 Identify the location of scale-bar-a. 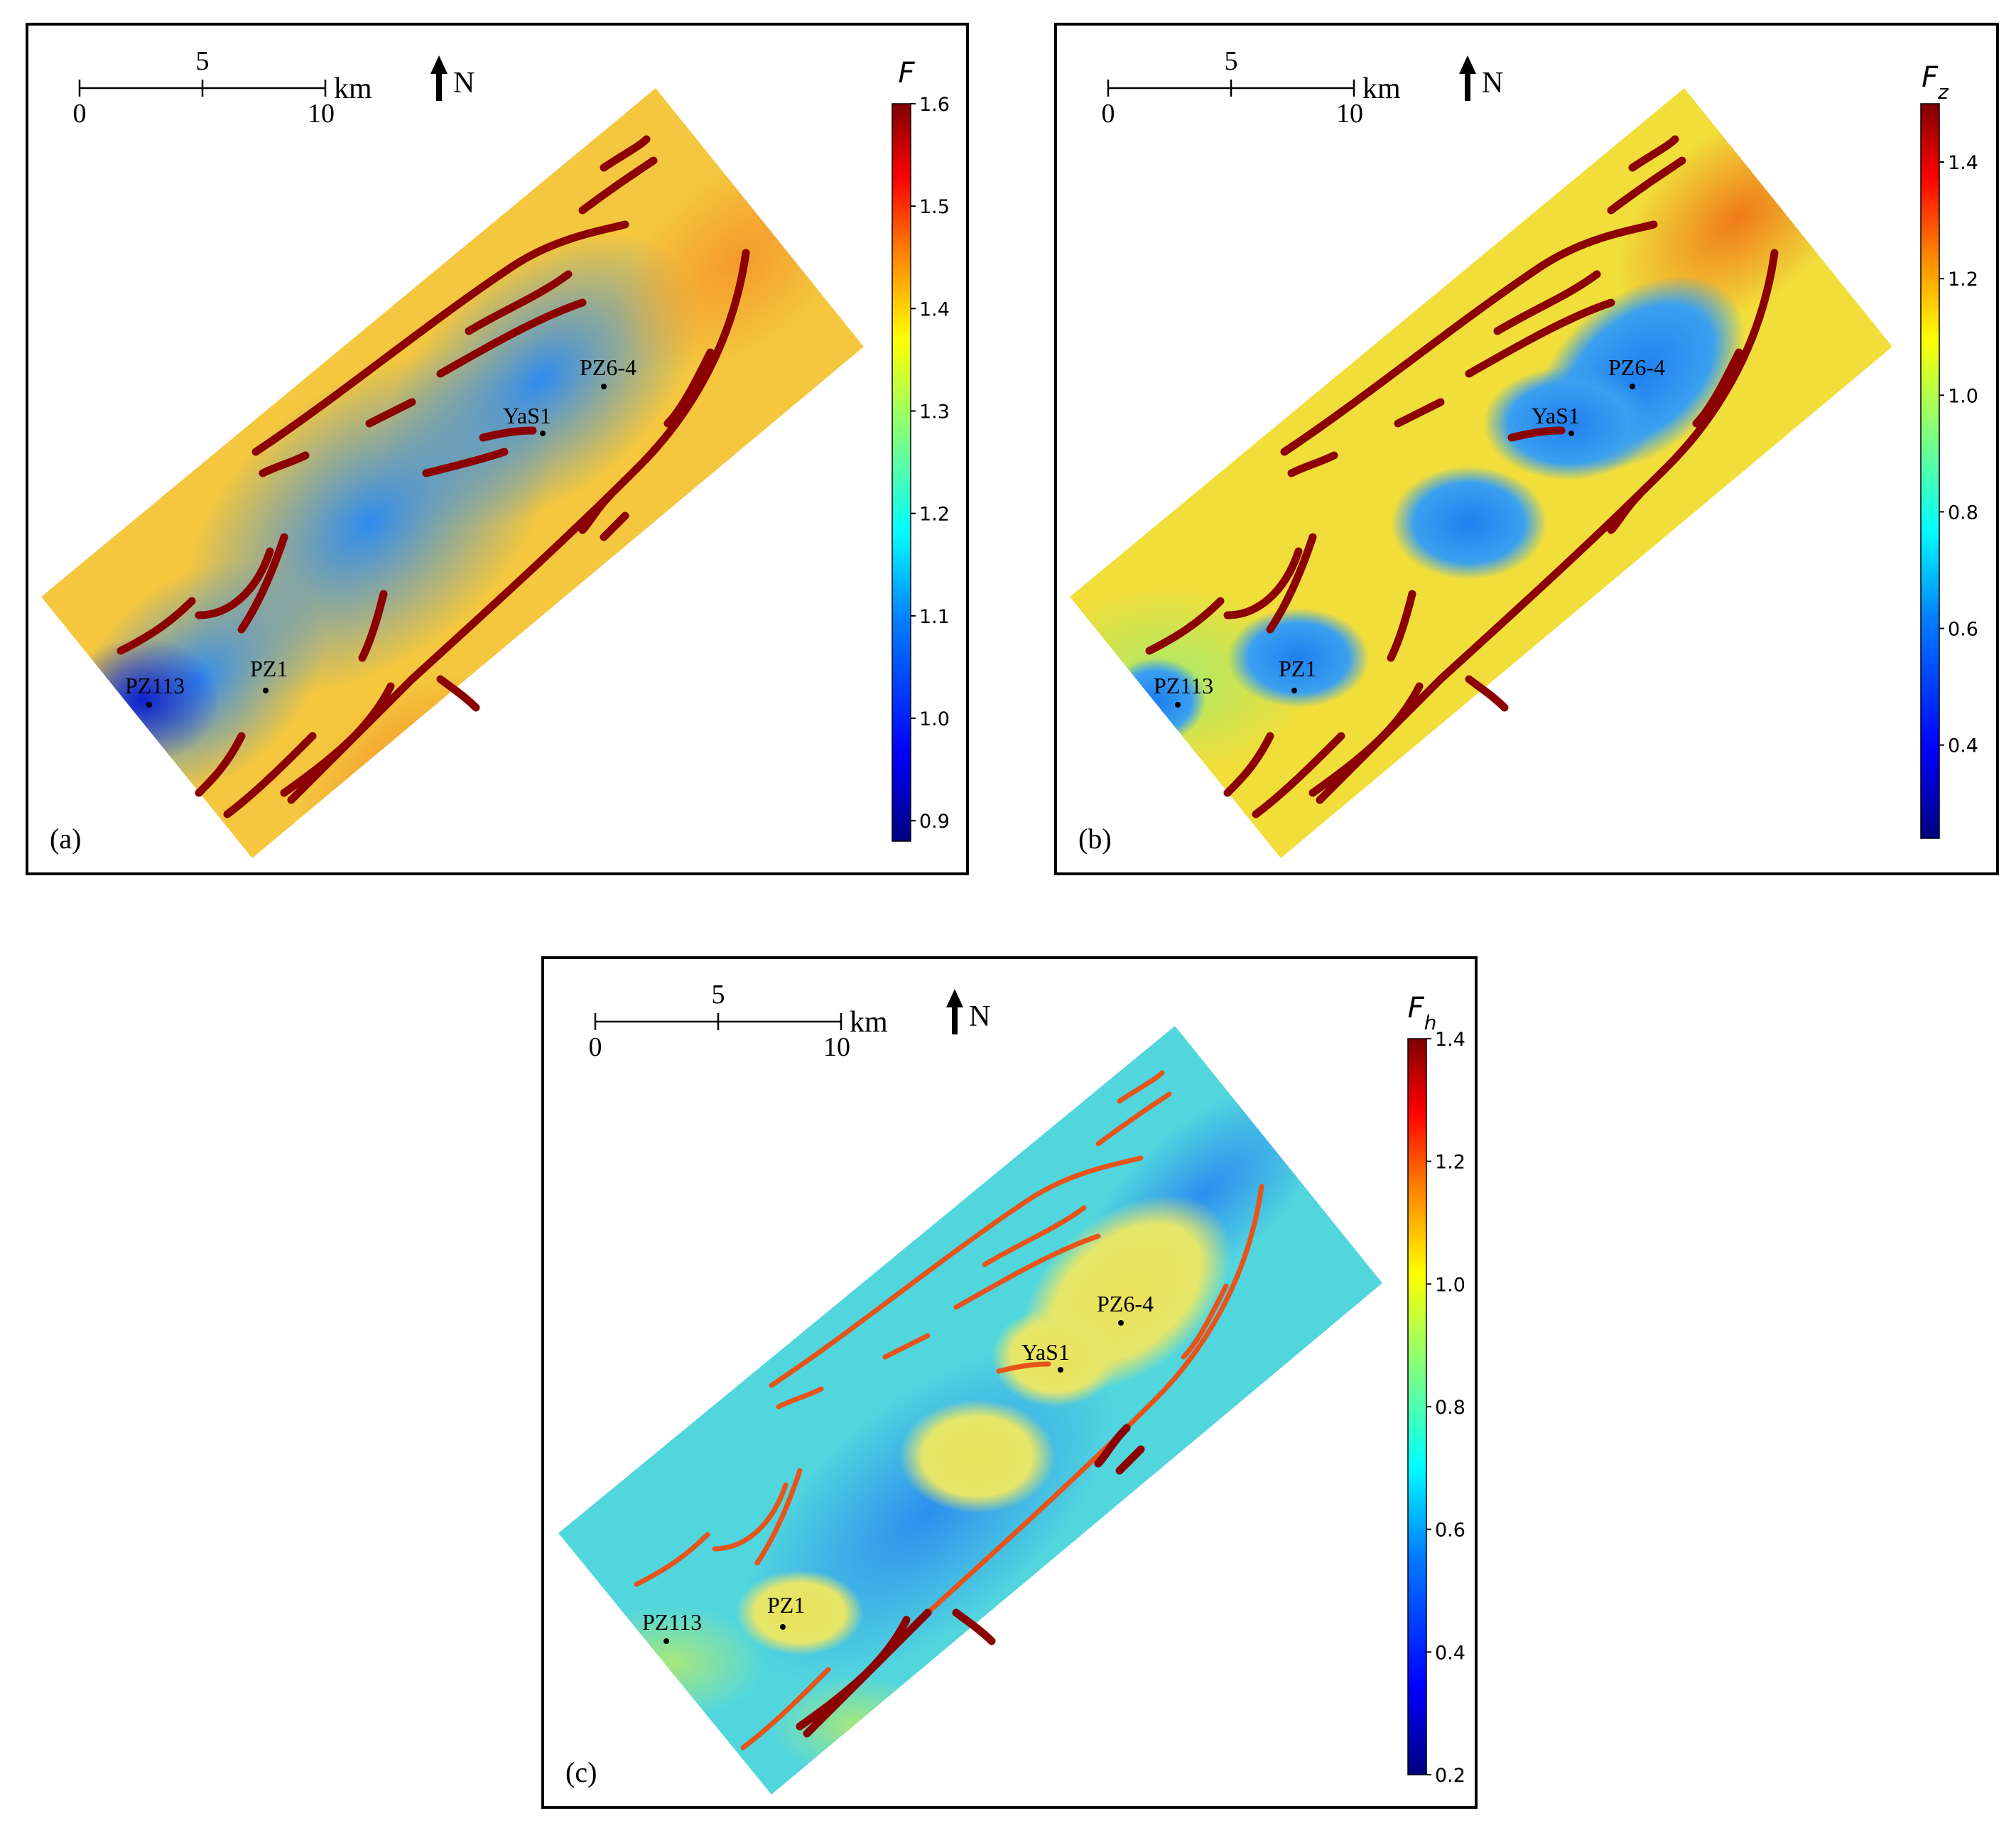
(203, 88).